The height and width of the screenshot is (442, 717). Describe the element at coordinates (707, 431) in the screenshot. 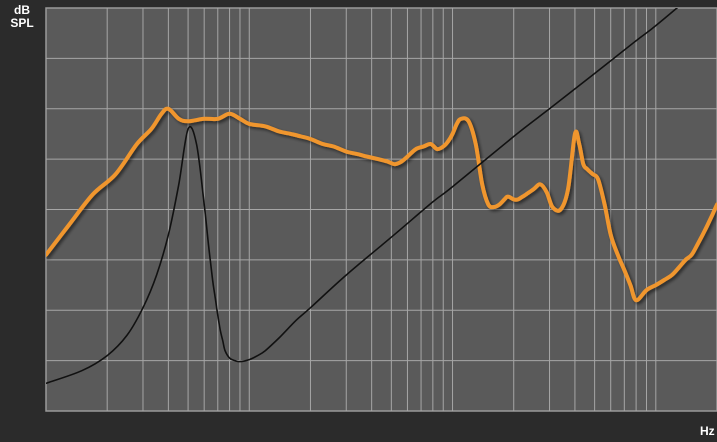

I see `x-axis-unit-label: Hz` at that location.